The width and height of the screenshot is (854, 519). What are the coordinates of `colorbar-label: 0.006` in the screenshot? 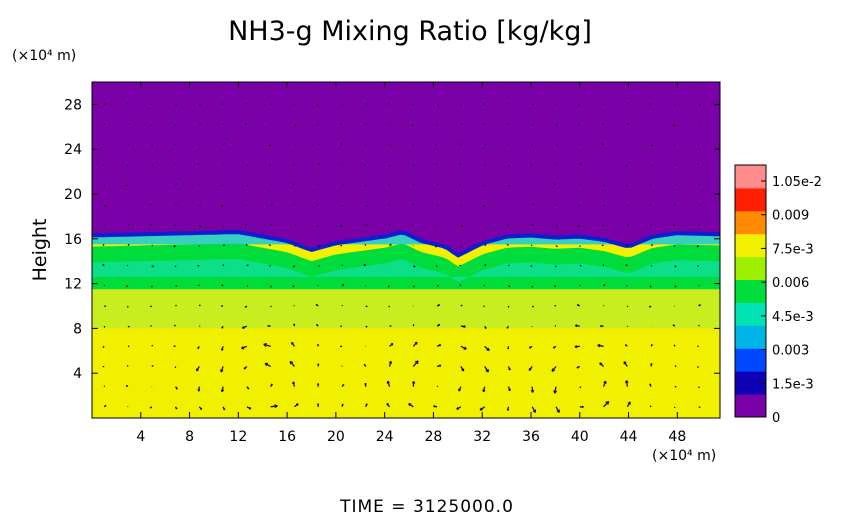 It's located at (790, 283).